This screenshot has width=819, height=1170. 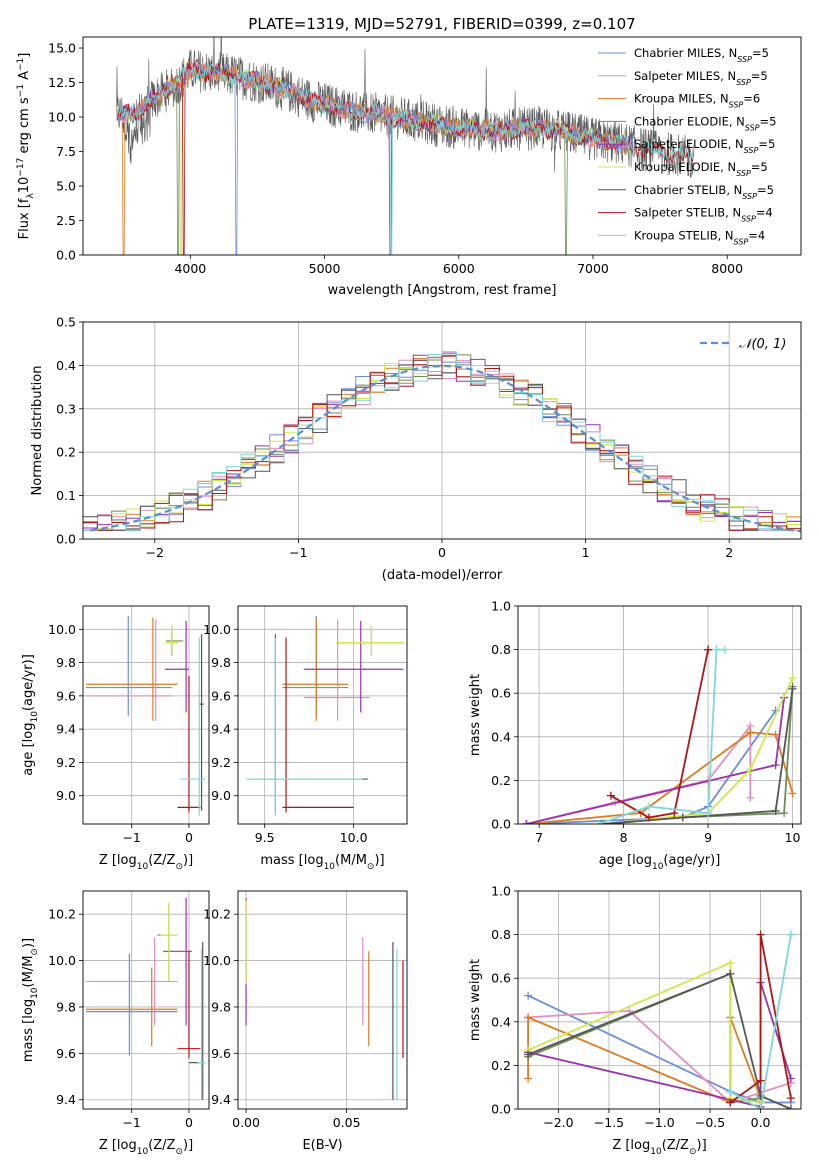 I want to click on residual-hist-kroupa_stelib, so click(x=442, y=441).